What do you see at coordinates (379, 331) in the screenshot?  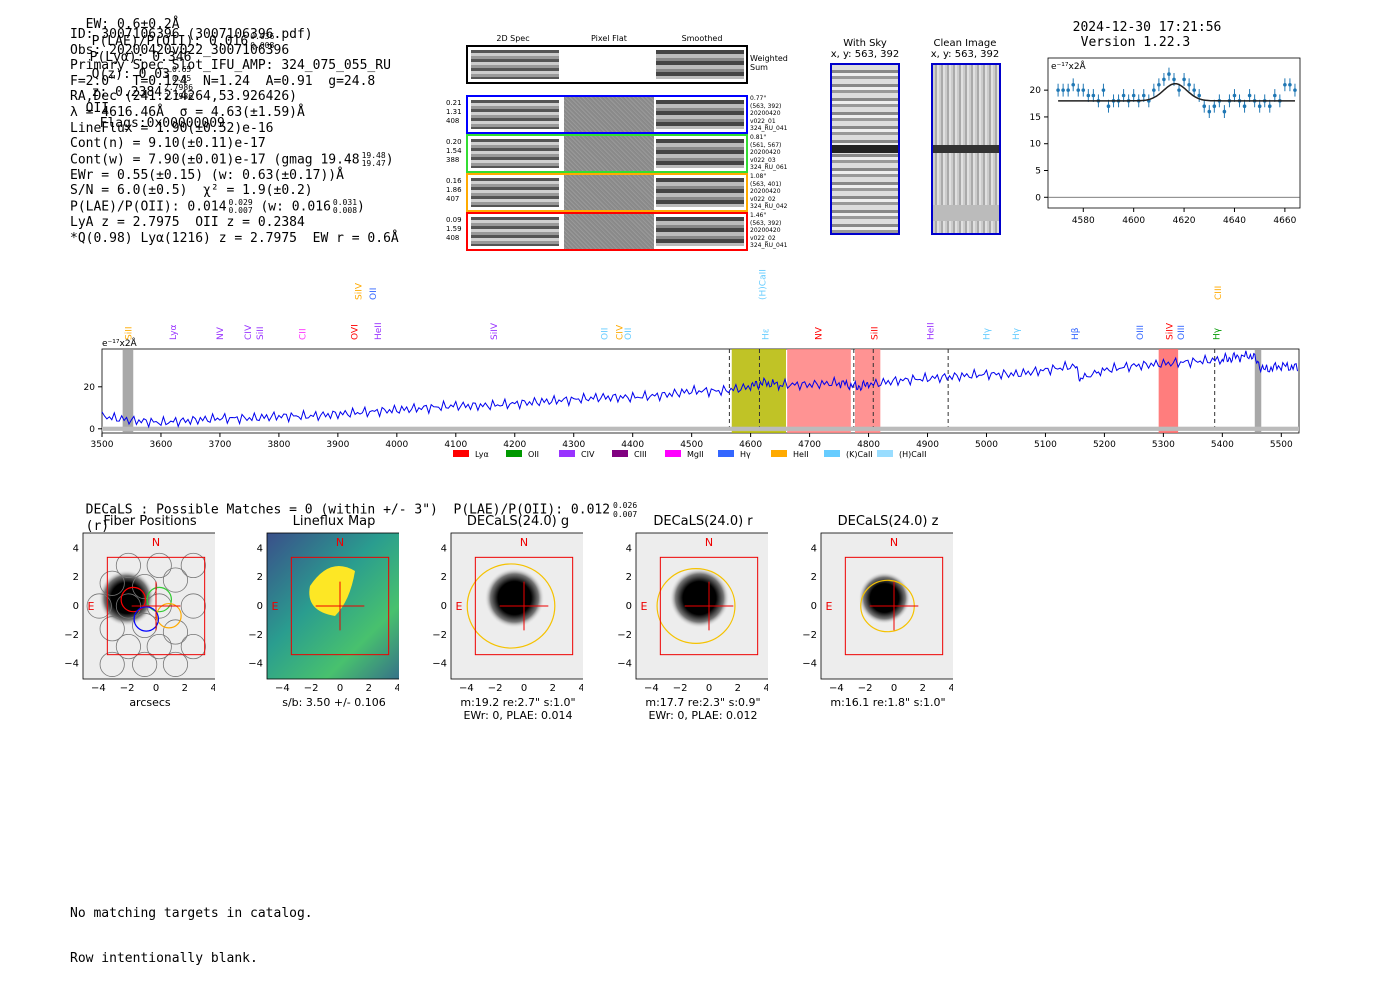 I see `spec-line-label: HeII` at bounding box center [379, 331].